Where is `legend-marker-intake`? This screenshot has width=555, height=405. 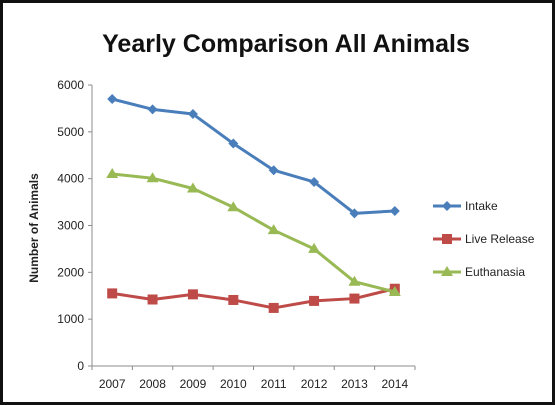
legend-marker-intake is located at coordinates (447, 206).